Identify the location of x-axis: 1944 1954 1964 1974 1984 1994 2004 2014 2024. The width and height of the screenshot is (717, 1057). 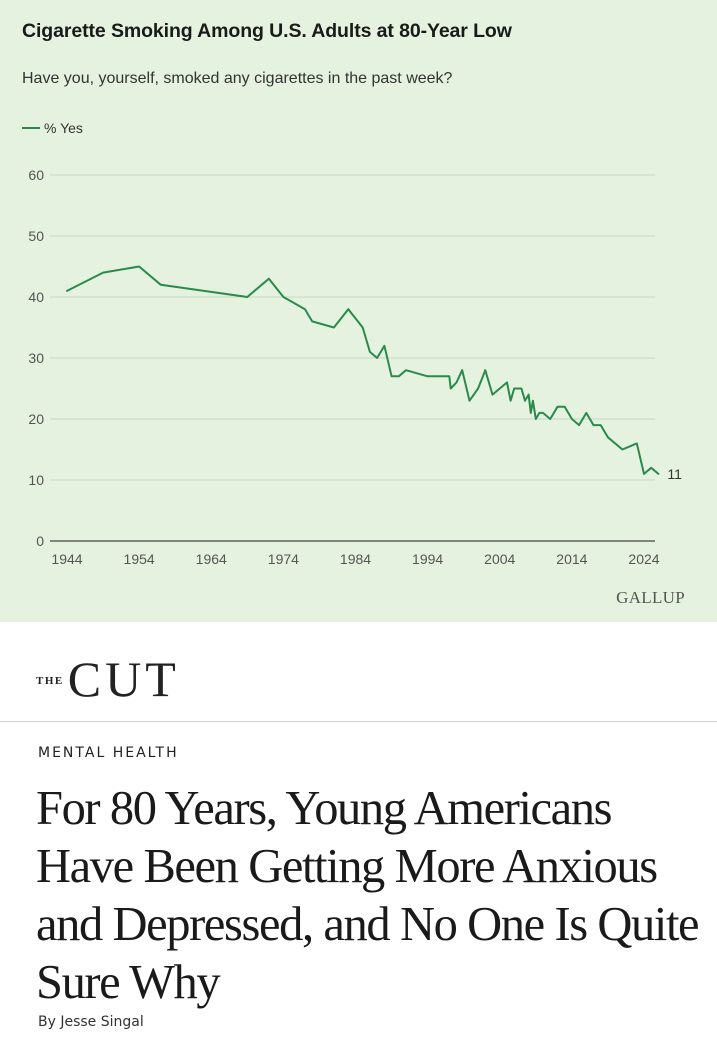
(355, 559).